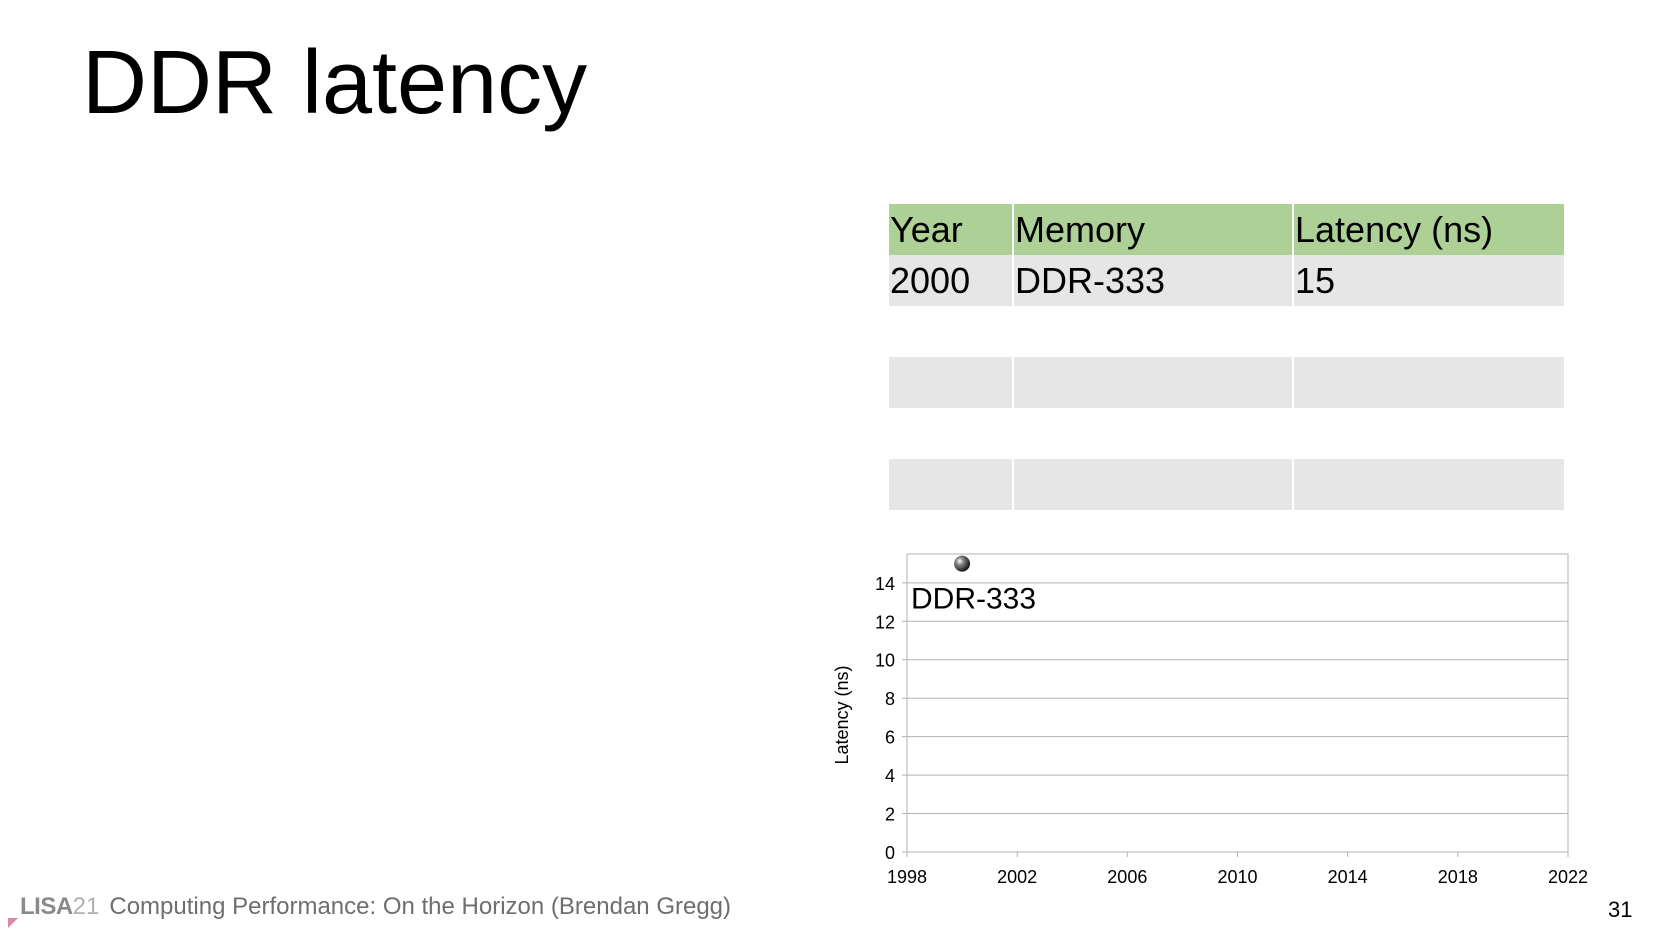 The height and width of the screenshot is (931, 1654). What do you see at coordinates (335, 83) in the screenshot?
I see `slide-title: DDR latency` at bounding box center [335, 83].